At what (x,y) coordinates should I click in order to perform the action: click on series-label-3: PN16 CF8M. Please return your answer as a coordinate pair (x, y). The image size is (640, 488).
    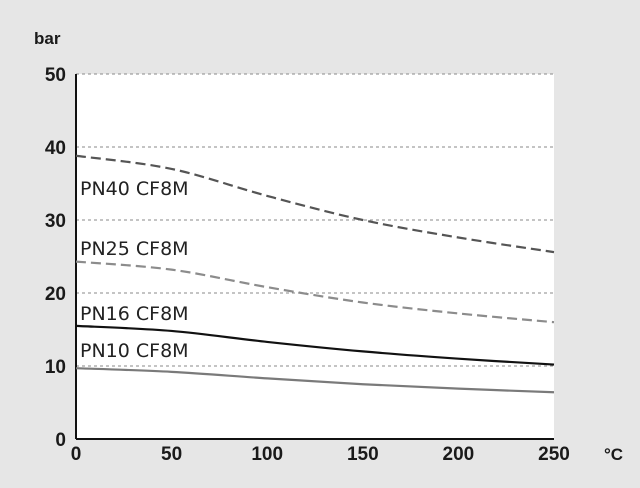
    Looking at the image, I should click on (134, 314).